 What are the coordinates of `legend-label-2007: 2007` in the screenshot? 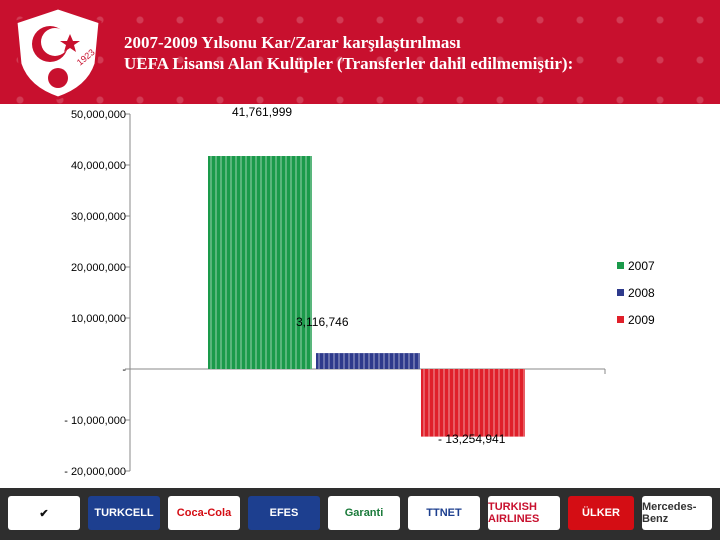 It's located at (641, 266).